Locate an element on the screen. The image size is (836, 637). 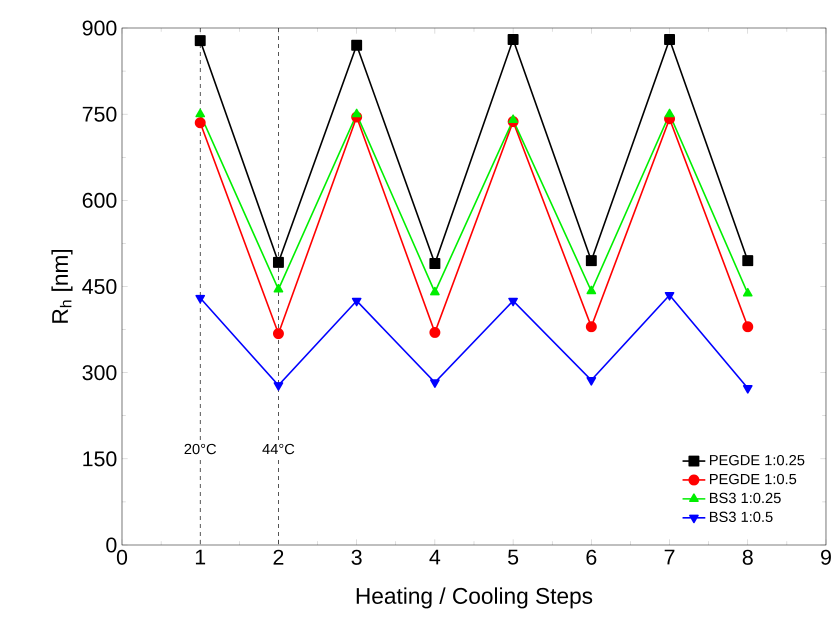
legend-label: BS3 1:0.25 is located at coordinates (745, 498).